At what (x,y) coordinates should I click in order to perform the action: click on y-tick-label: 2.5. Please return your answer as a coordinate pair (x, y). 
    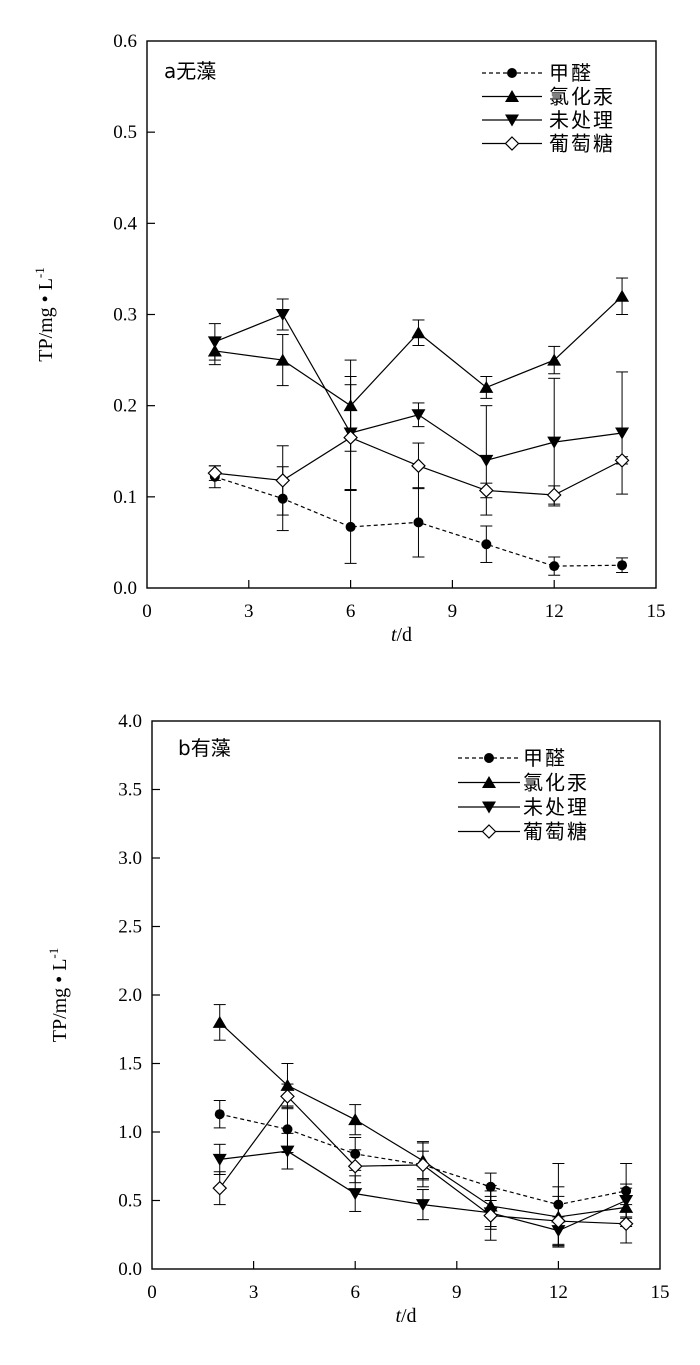
    Looking at the image, I should click on (130, 927).